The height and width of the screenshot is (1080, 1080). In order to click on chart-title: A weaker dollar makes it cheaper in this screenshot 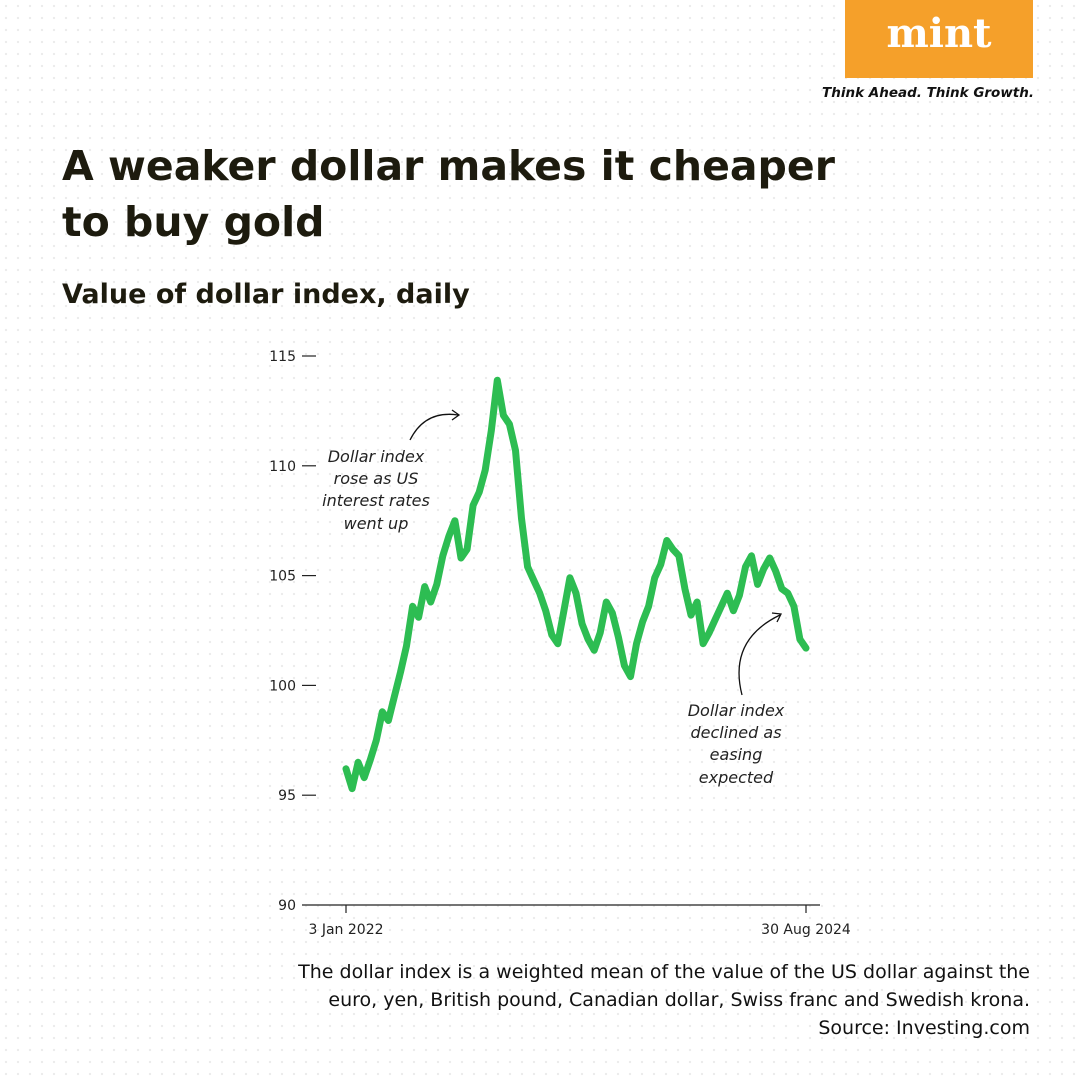, I will do `click(449, 166)`.